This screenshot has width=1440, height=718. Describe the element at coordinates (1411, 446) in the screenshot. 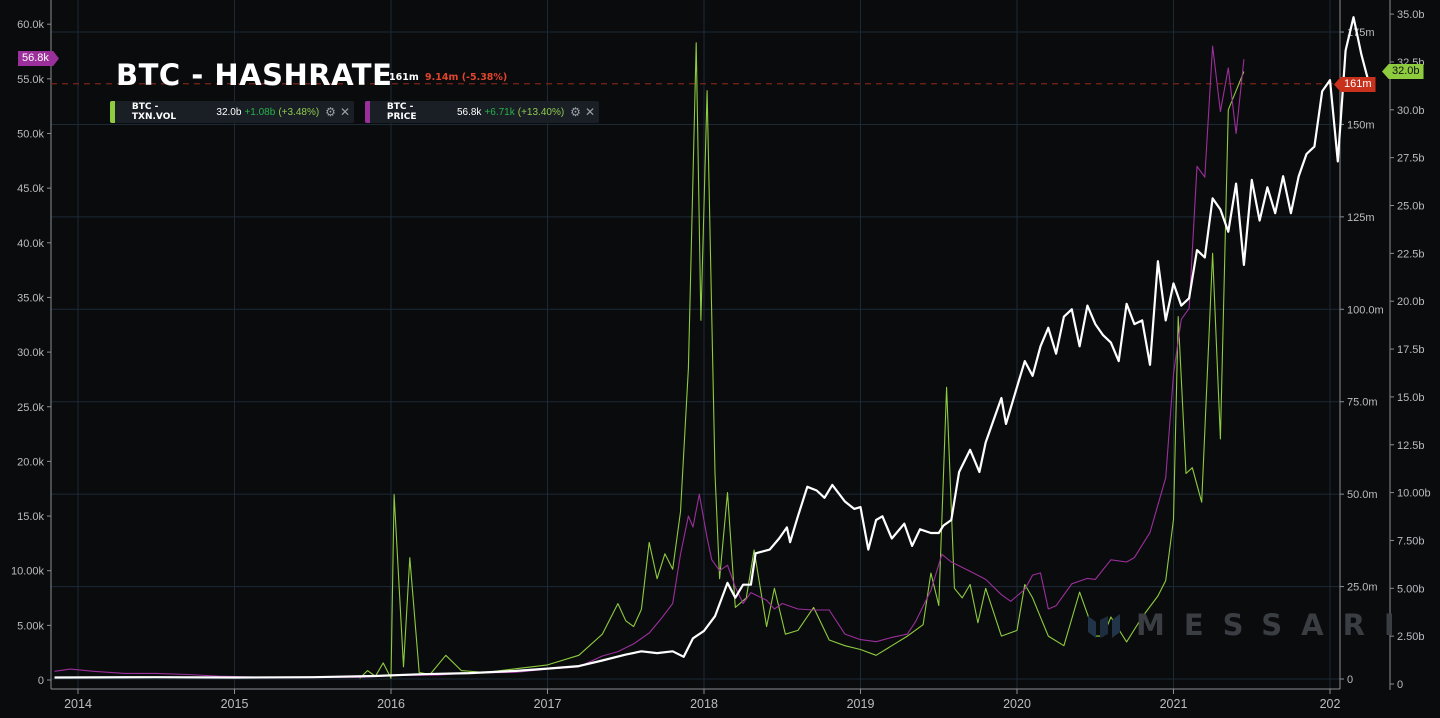

I see `svg-text: 12.5b` at that location.